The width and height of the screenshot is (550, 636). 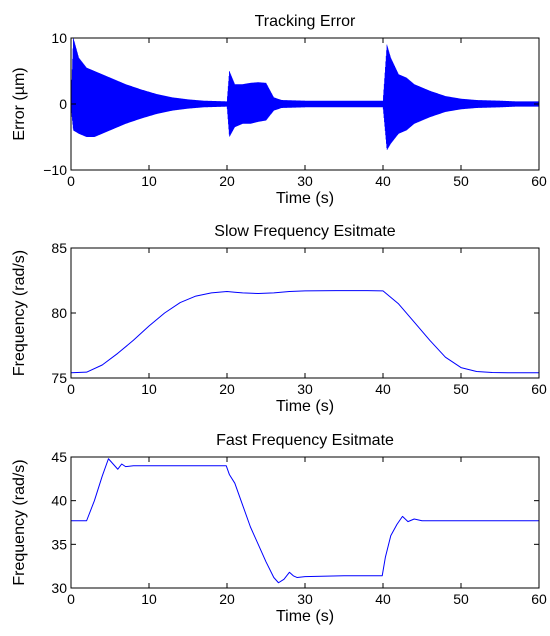 What do you see at coordinates (149, 181) in the screenshot?
I see `tracking-error-x-tick-label: 10` at bounding box center [149, 181].